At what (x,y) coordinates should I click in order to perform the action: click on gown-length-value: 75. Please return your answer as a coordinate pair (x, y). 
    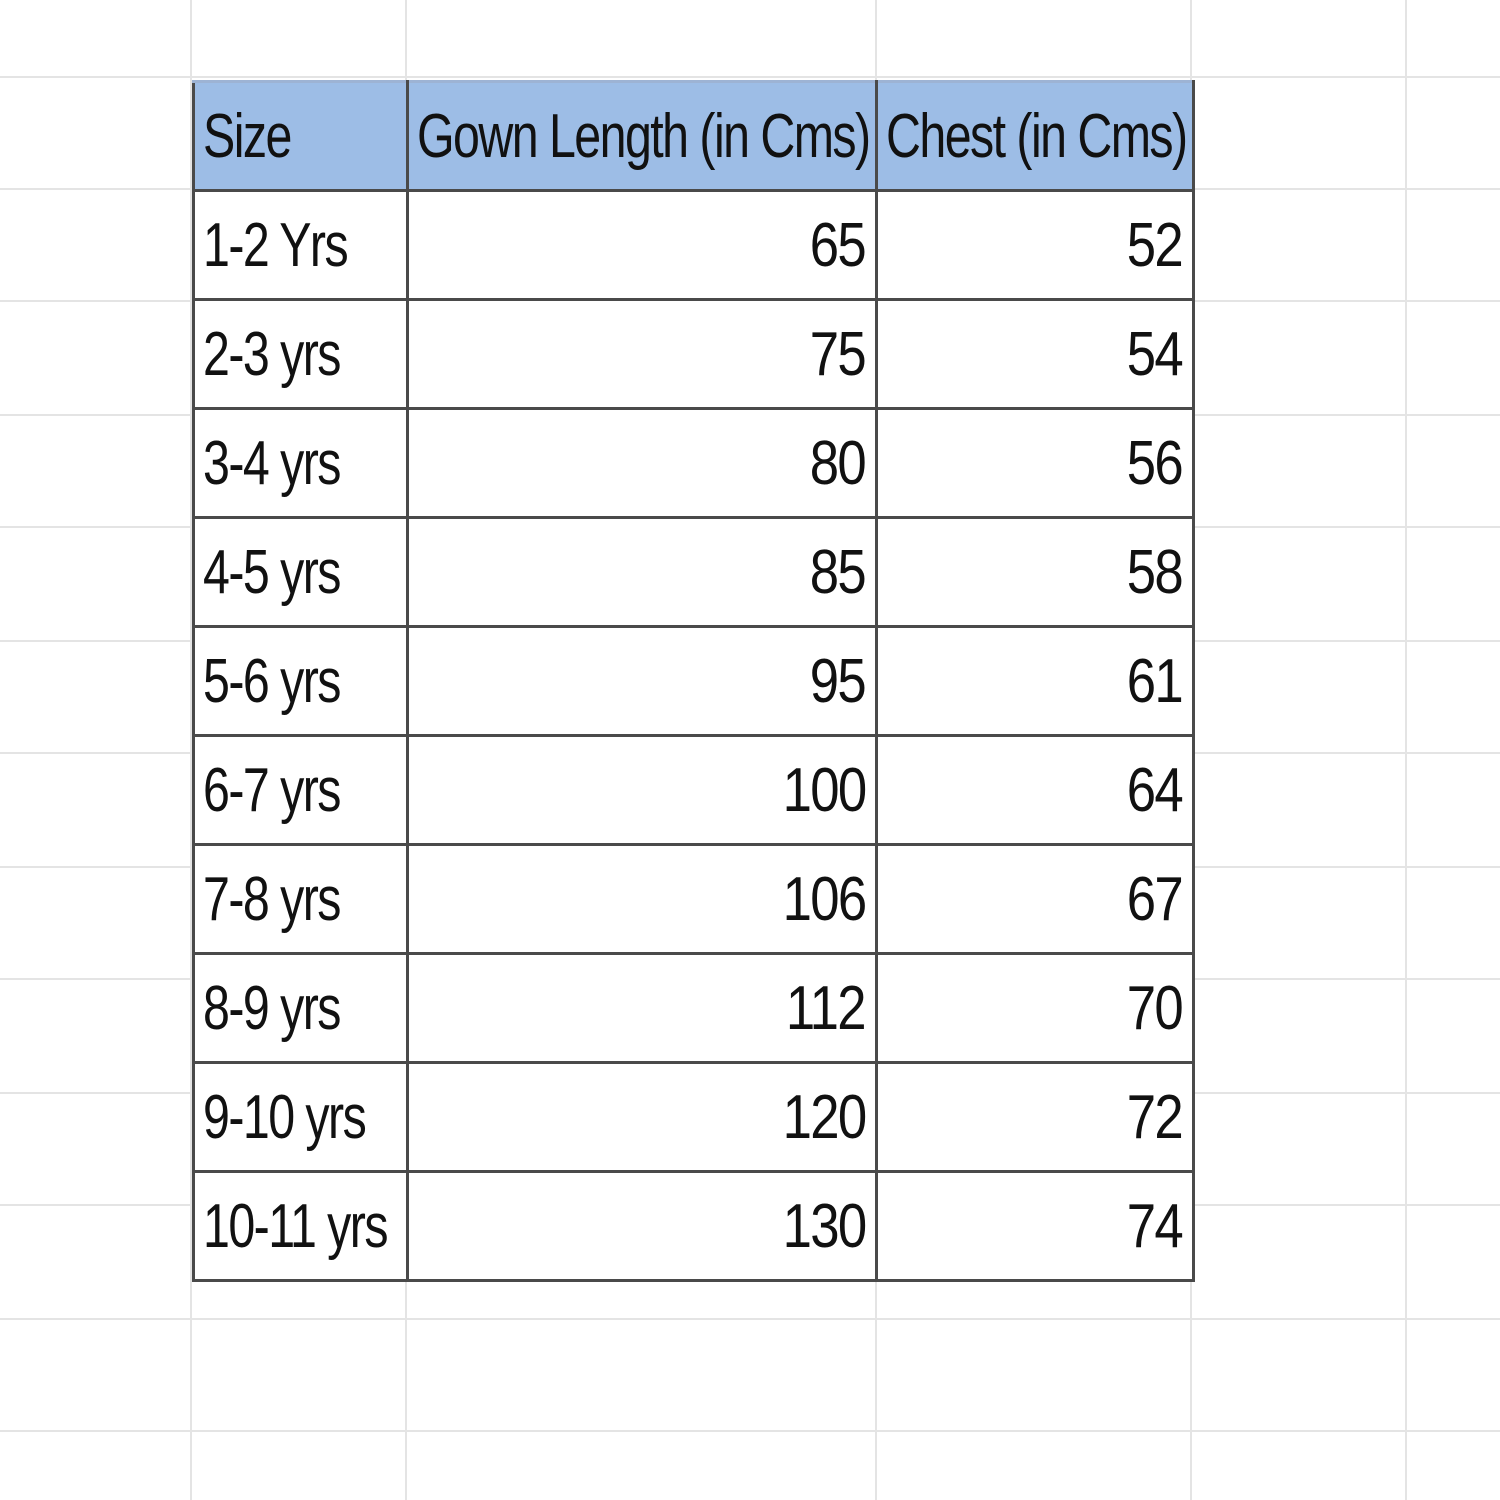
    Looking at the image, I should click on (838, 354).